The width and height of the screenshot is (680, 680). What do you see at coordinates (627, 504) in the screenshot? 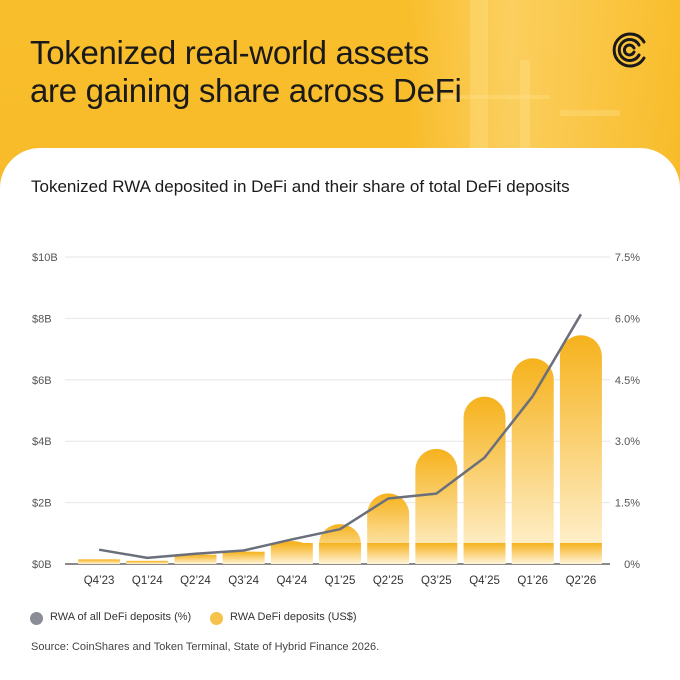
I see `y-right-tick-label: 1.5%` at bounding box center [627, 504].